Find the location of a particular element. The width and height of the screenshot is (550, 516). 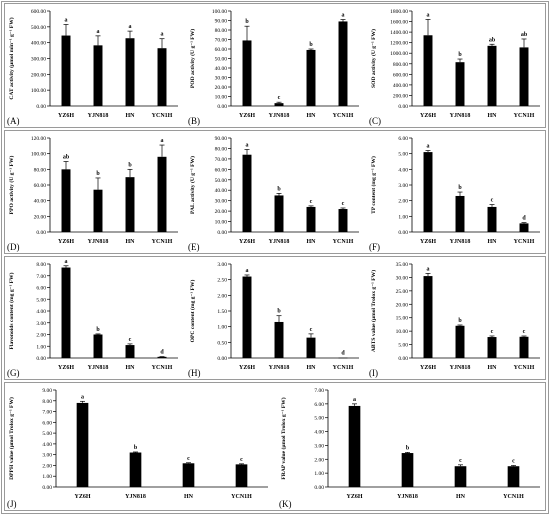

y-tick-label: 60.00 is located at coordinates (40, 186).